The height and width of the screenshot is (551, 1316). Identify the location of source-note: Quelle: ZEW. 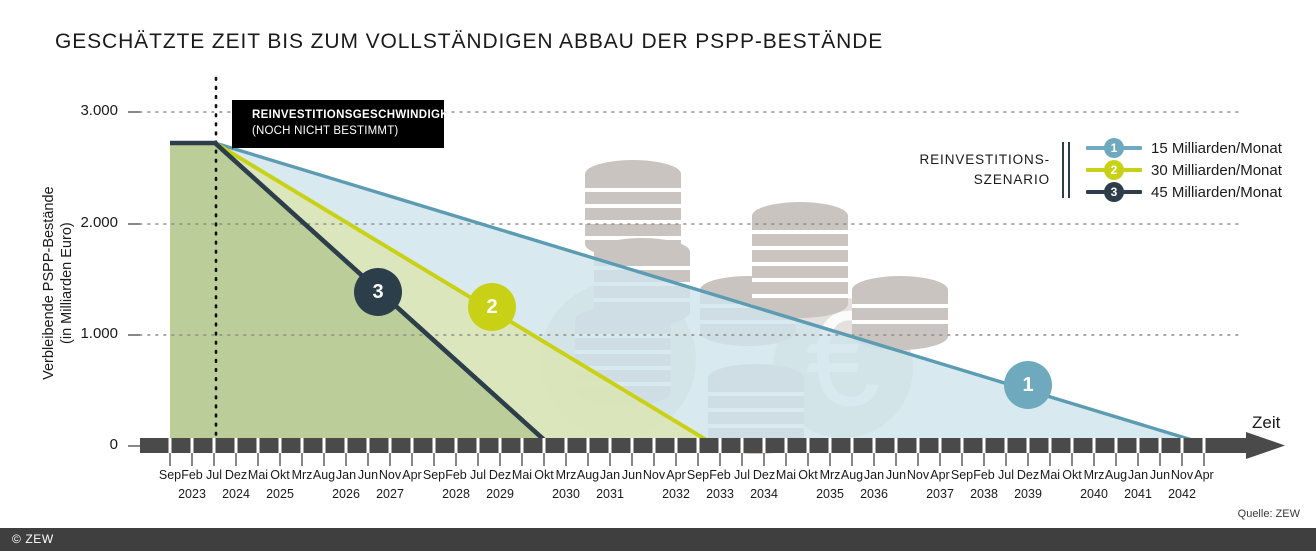
(1268, 514).